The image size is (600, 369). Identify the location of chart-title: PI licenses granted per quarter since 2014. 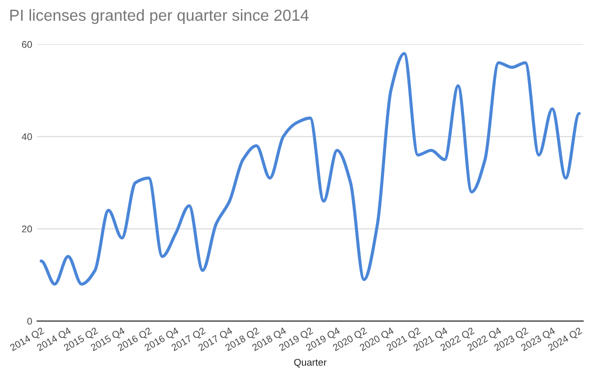
(159, 16).